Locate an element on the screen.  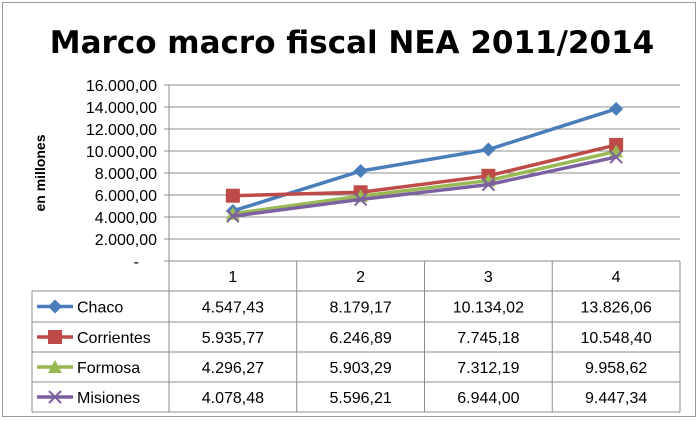
table-cell-value: 5.596,21 is located at coordinates (360, 398).